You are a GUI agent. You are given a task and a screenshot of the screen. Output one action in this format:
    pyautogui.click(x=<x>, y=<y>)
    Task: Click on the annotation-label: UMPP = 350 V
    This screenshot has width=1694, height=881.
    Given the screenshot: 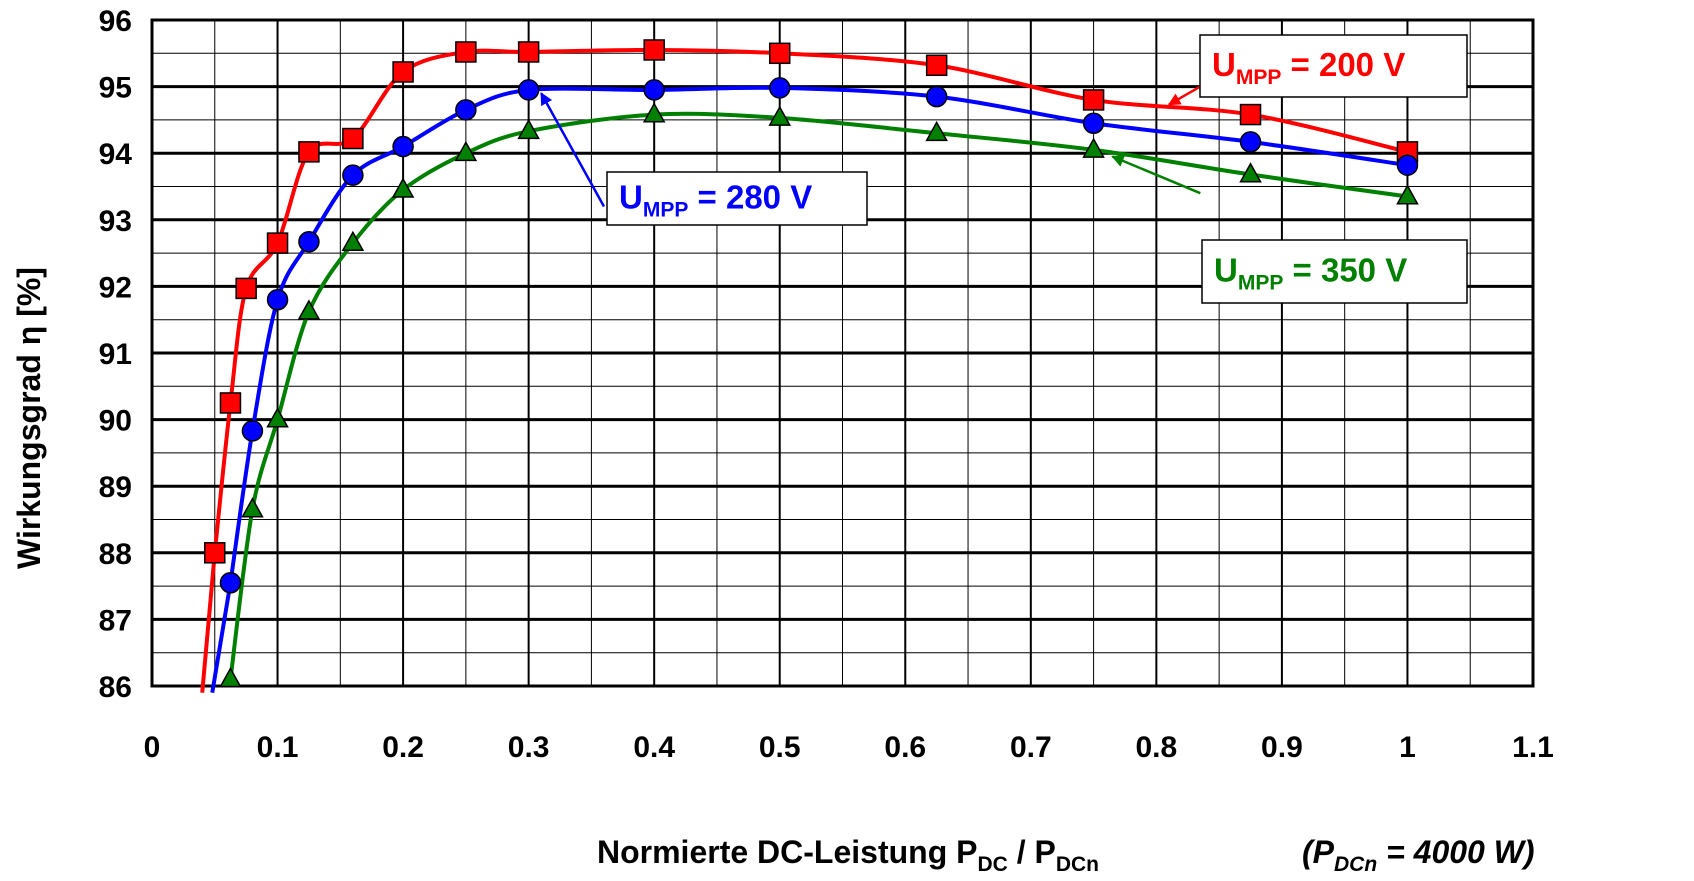 What is the action you would take?
    pyautogui.click(x=1310, y=273)
    